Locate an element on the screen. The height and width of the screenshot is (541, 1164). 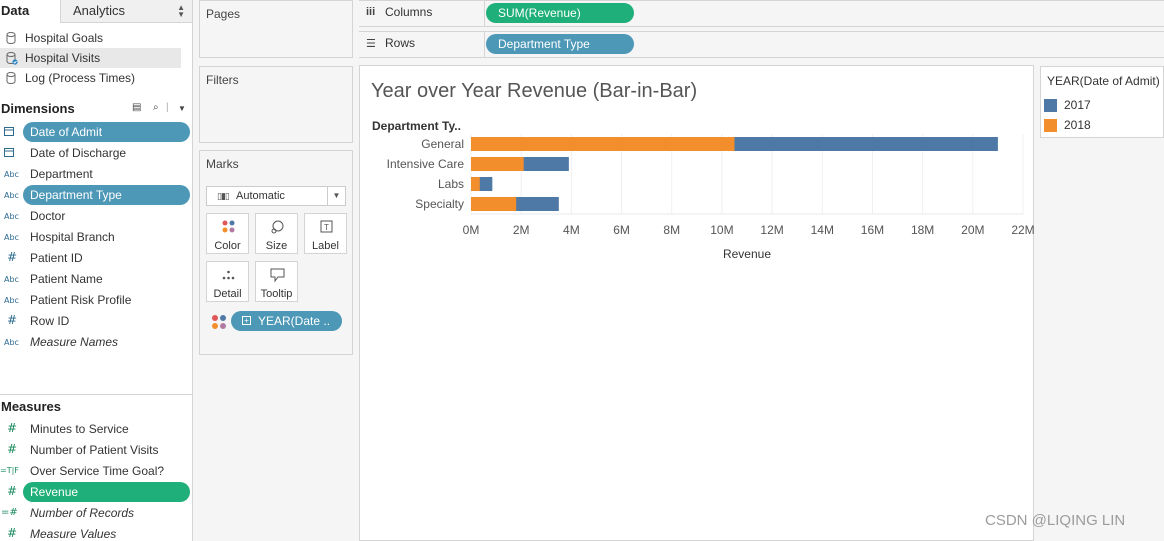
detail-dots-icon is located at coordinates (228, 275).